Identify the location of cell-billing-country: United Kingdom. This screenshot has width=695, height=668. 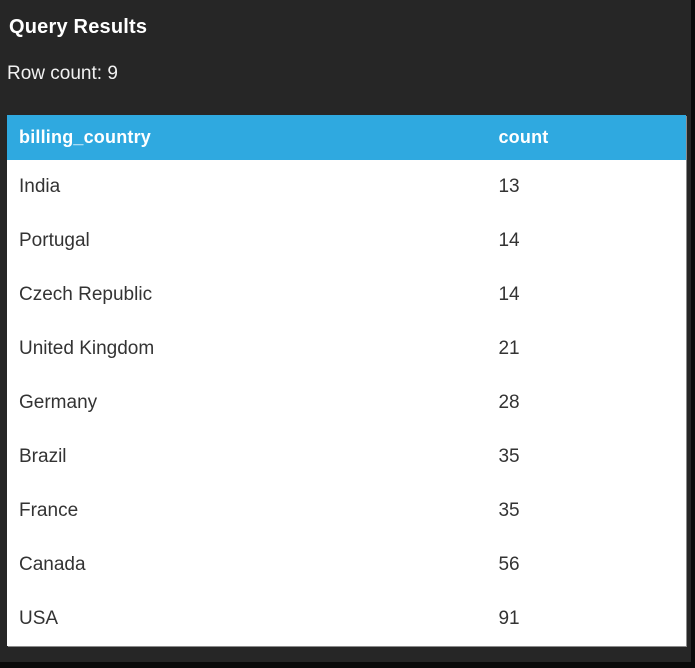
(247, 349).